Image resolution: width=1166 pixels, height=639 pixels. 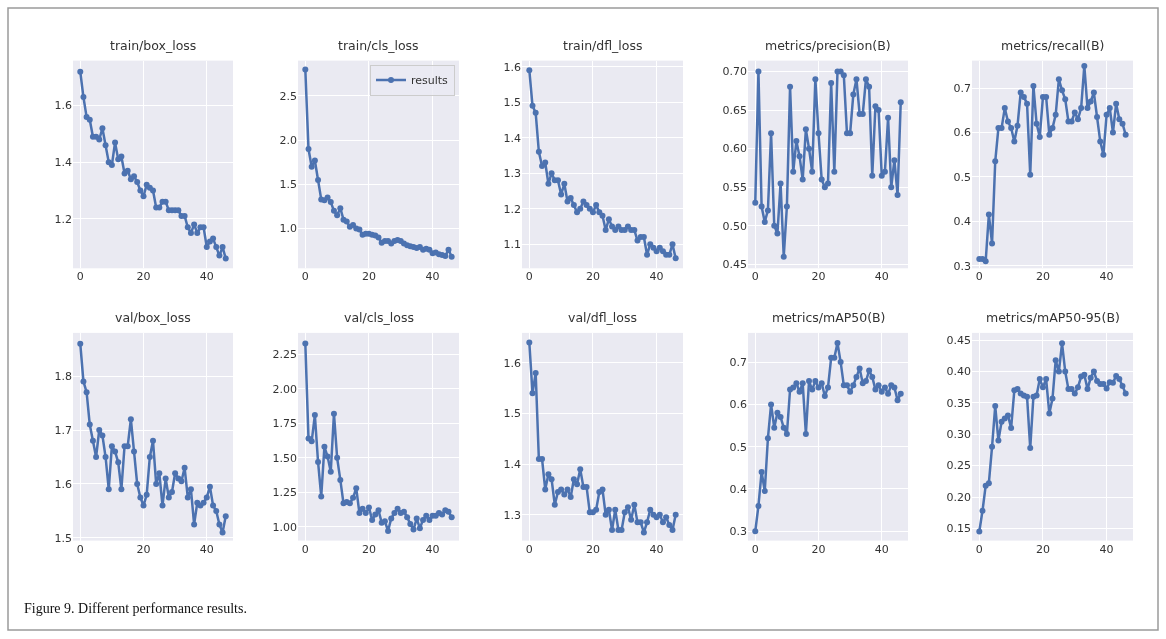 What do you see at coordinates (512, 245) in the screenshot?
I see `y-tick-label: 1.1` at bounding box center [512, 245].